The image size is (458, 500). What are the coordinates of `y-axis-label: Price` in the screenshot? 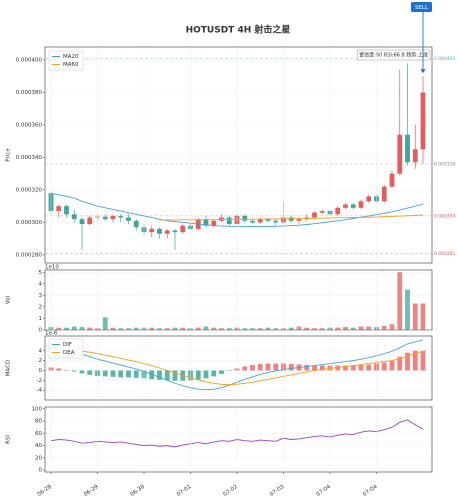 It's located at (9, 155).